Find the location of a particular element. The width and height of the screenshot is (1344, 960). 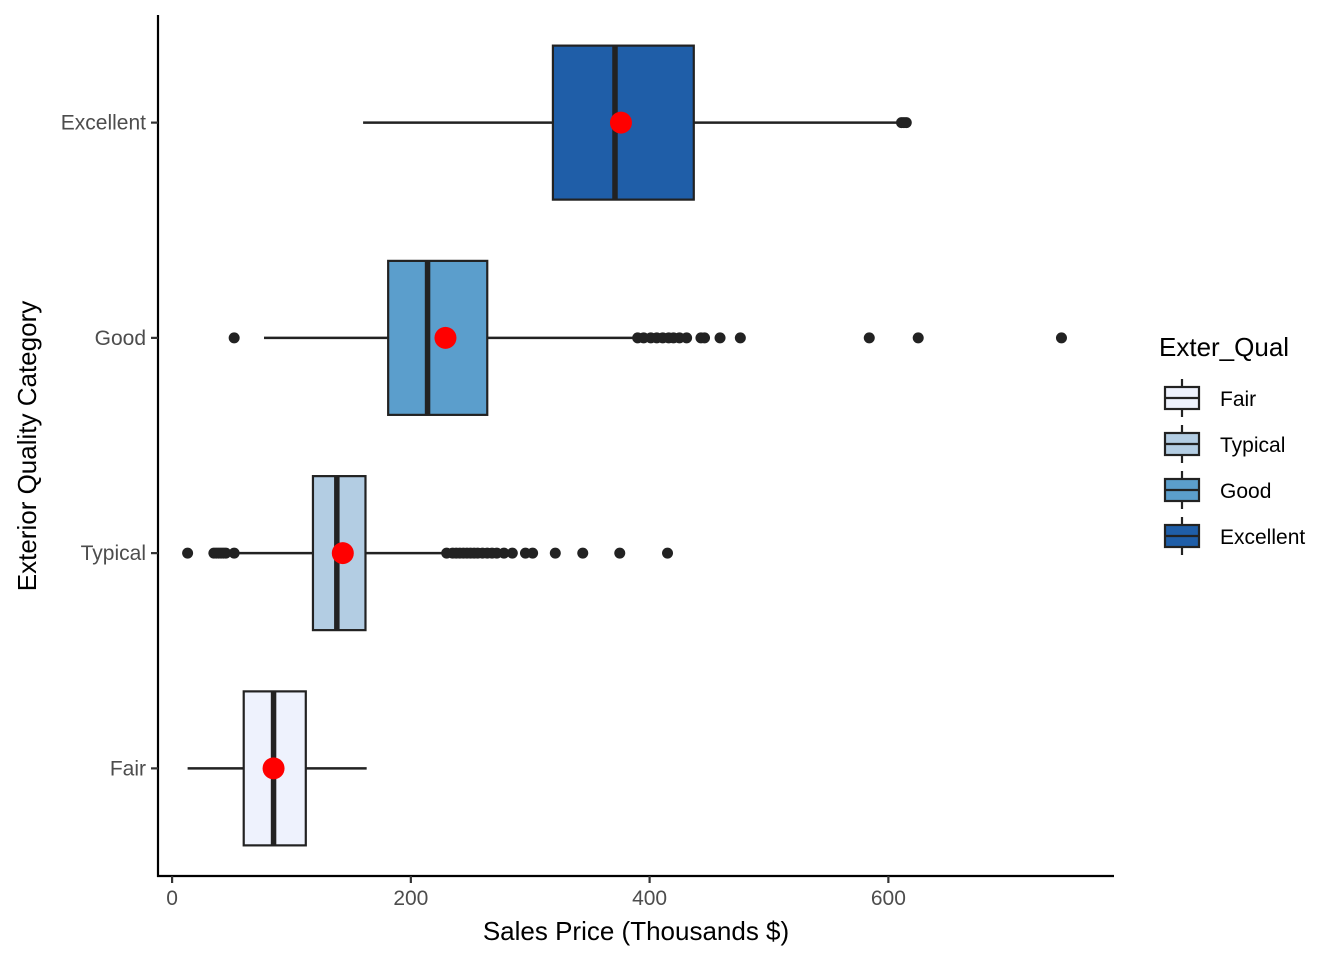

x-tick-label: 200 is located at coordinates (410, 898).